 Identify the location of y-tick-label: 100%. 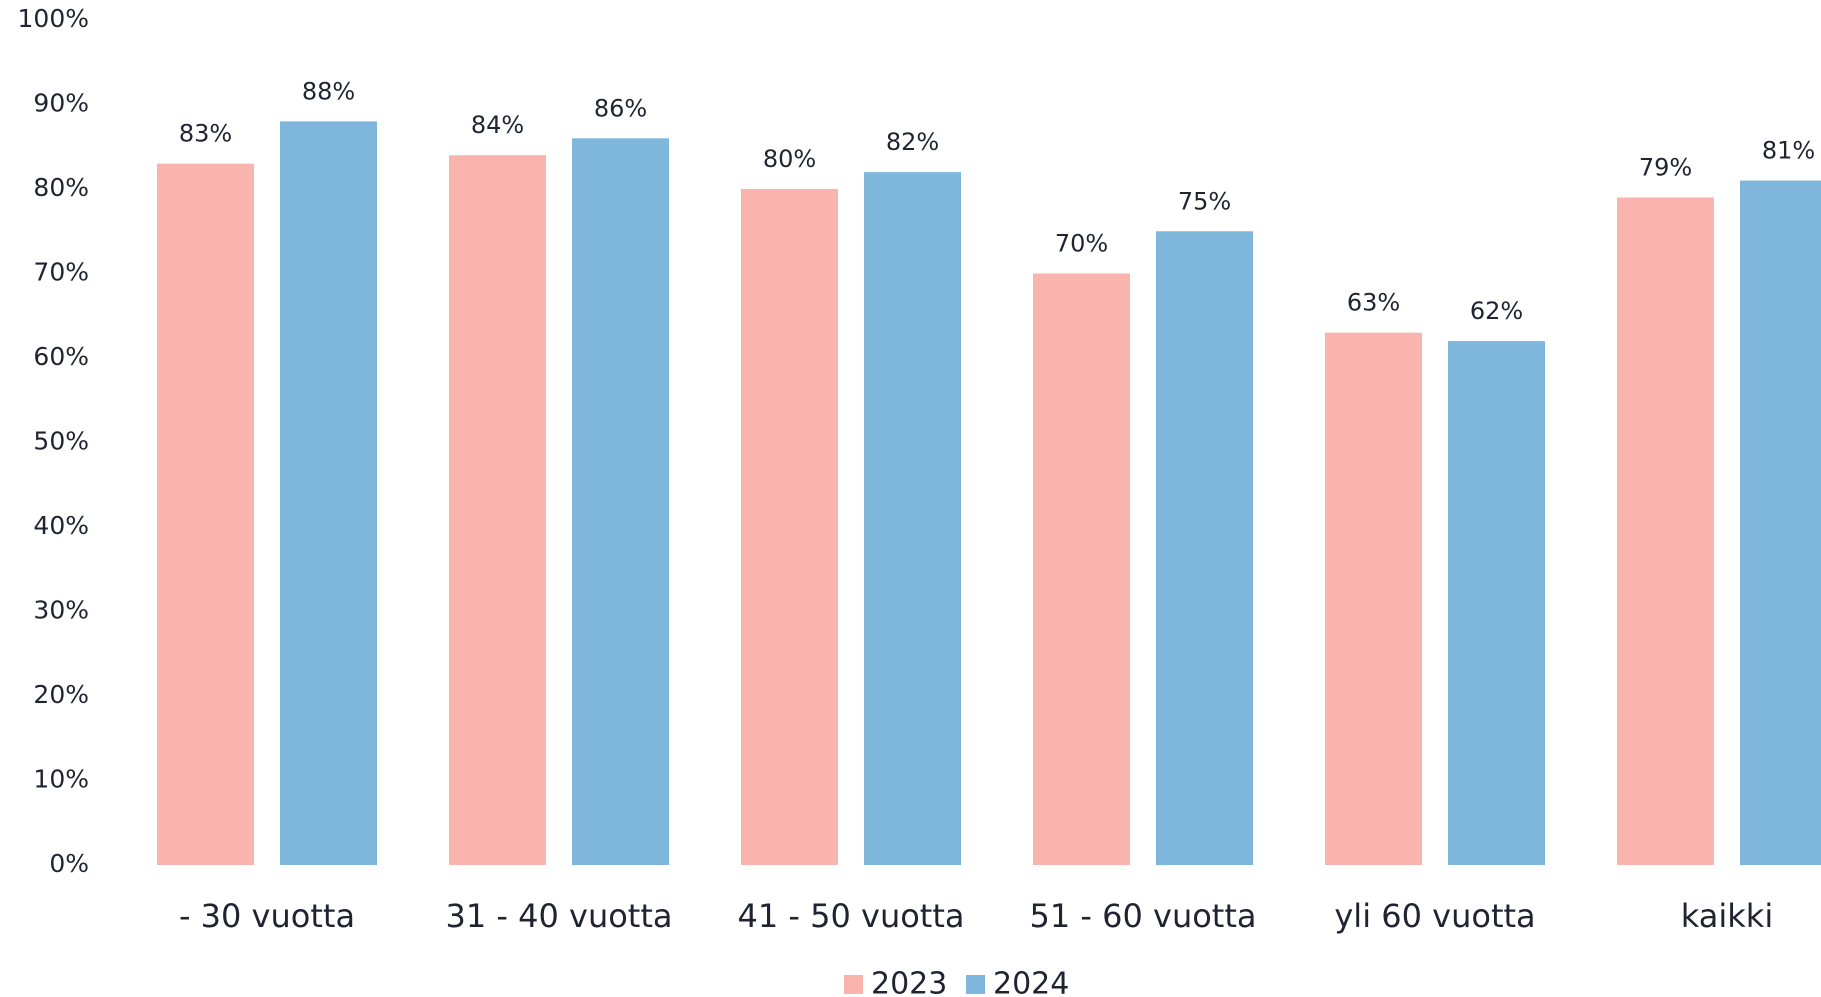
(53, 18).